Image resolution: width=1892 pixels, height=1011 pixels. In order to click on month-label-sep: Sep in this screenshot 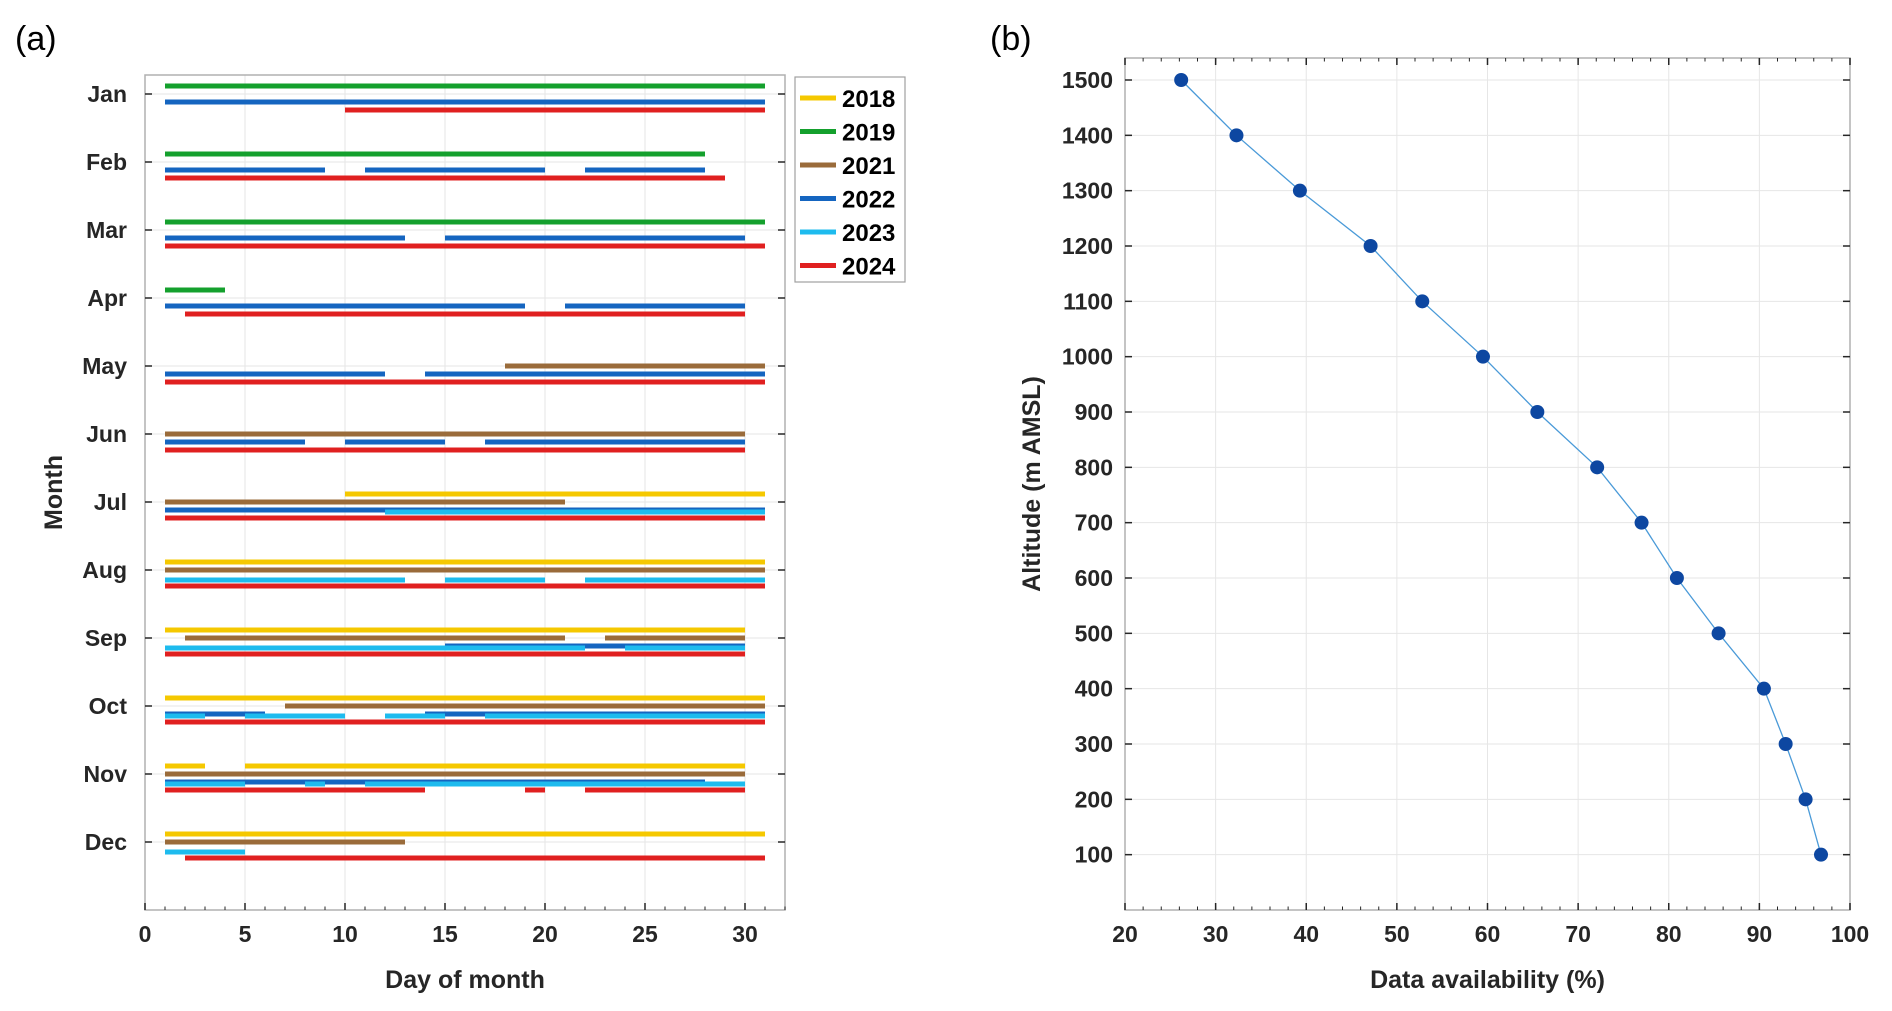, I will do `click(106, 638)`.